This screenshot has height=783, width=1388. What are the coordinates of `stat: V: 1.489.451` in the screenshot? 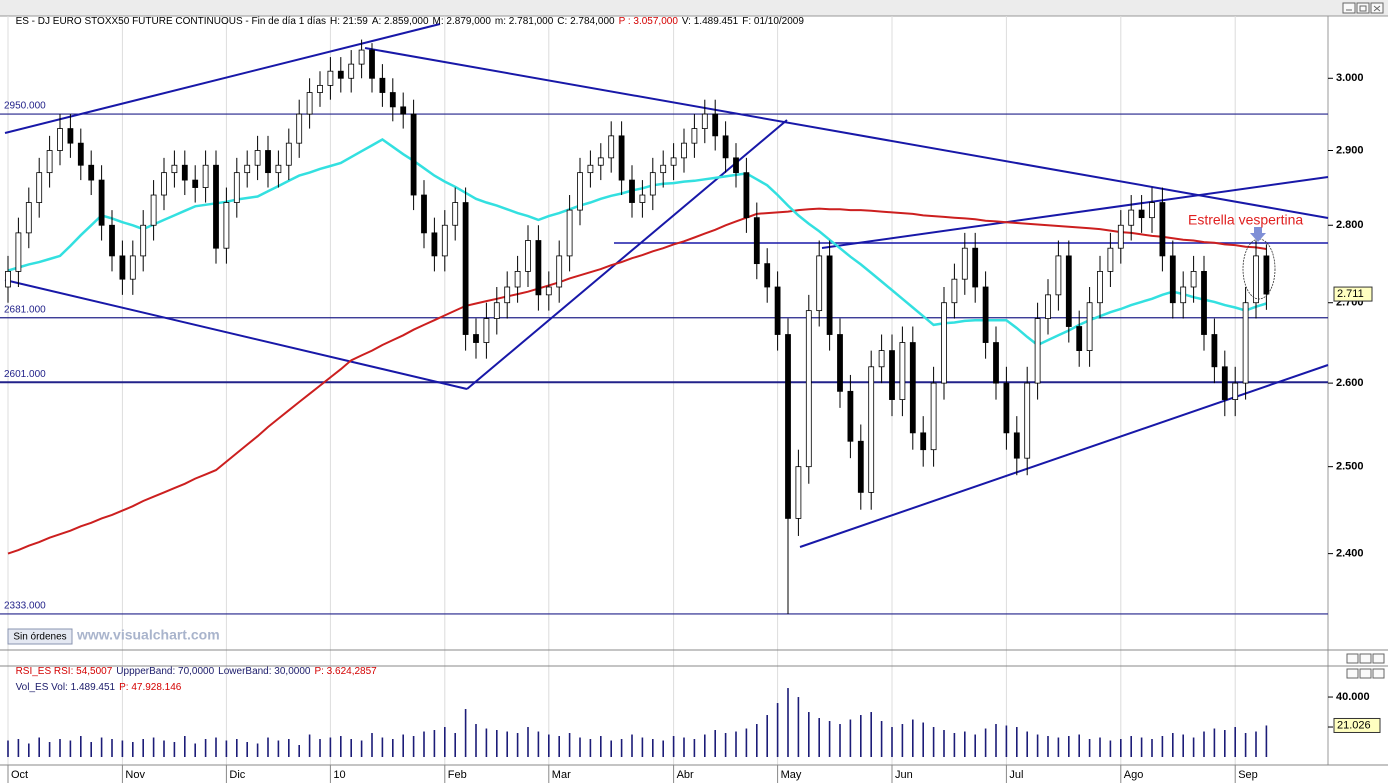 It's located at (710, 21).